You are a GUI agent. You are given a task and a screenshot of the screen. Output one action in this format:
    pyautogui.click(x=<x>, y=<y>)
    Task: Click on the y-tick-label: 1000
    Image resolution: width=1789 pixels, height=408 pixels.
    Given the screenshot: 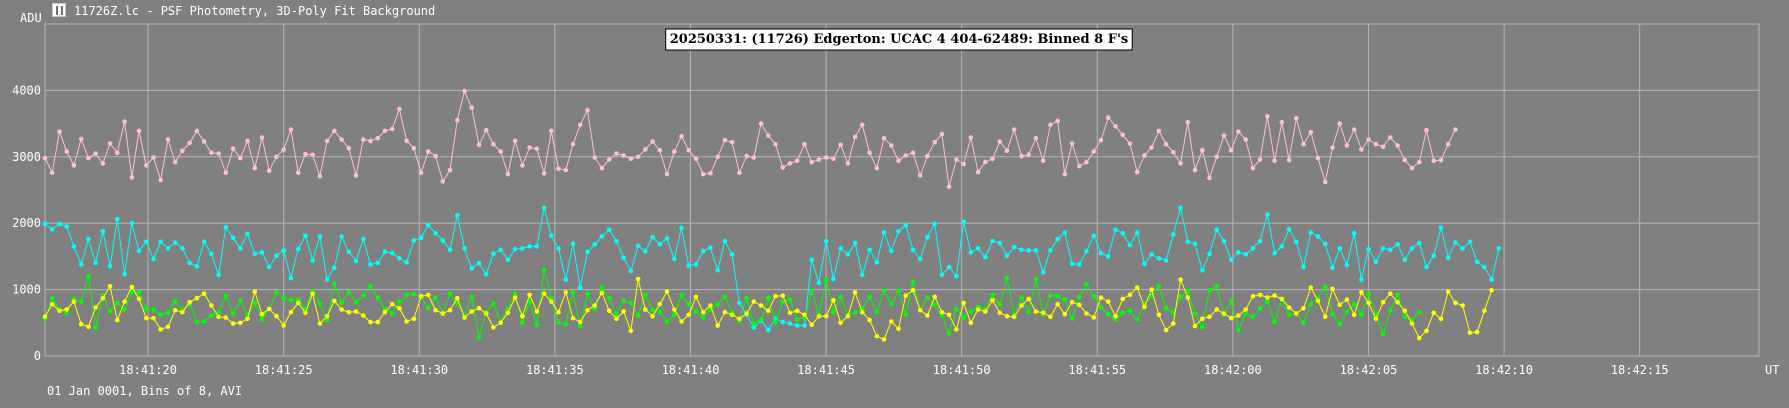 What is the action you would take?
    pyautogui.click(x=26, y=290)
    